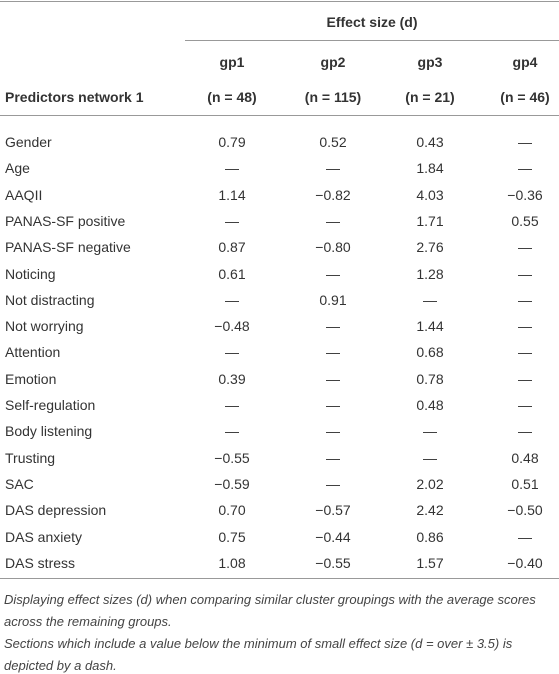  Describe the element at coordinates (50, 299) in the screenshot. I see `row-label: Not distracting` at that location.